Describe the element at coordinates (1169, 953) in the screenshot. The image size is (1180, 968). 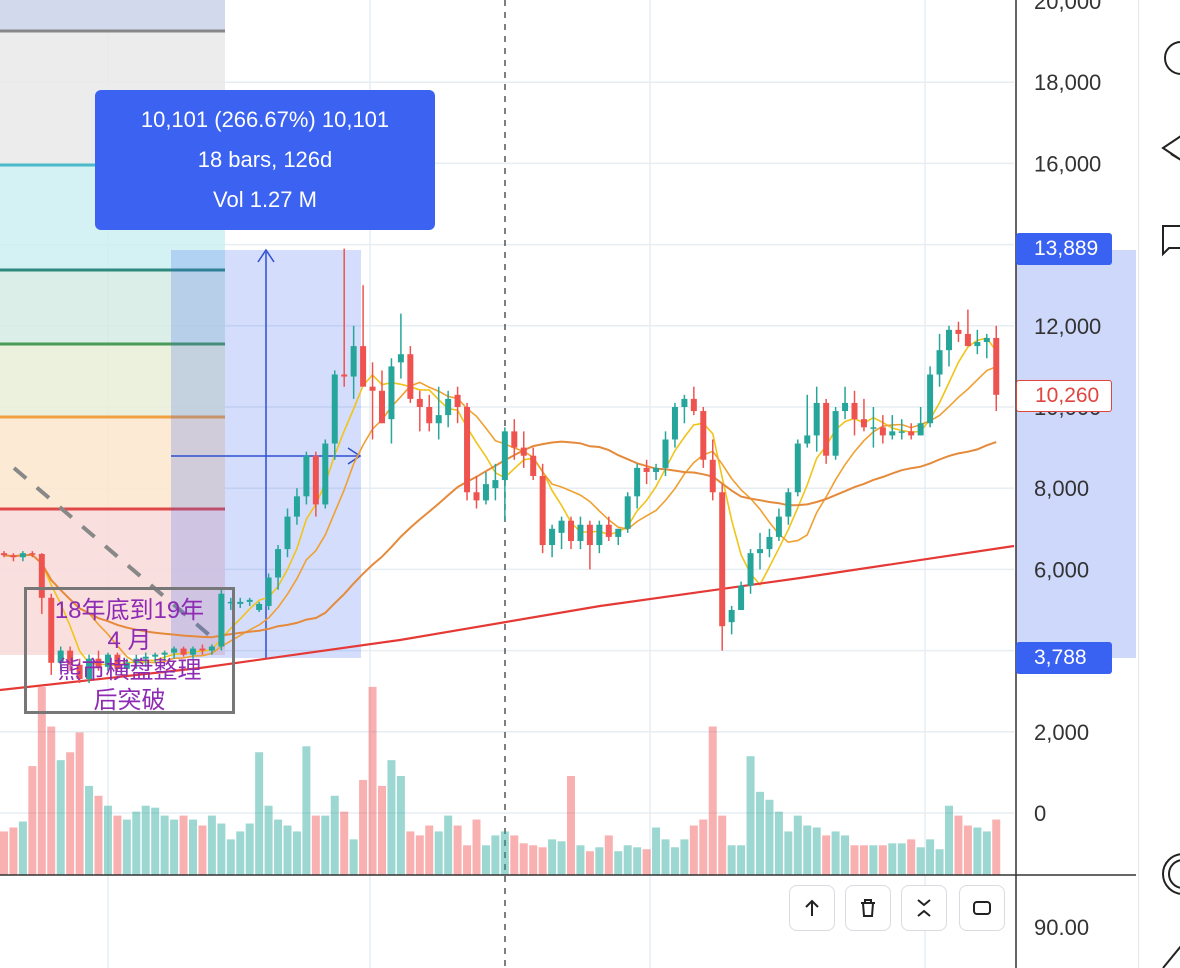
I see `triangle-icon` at that location.